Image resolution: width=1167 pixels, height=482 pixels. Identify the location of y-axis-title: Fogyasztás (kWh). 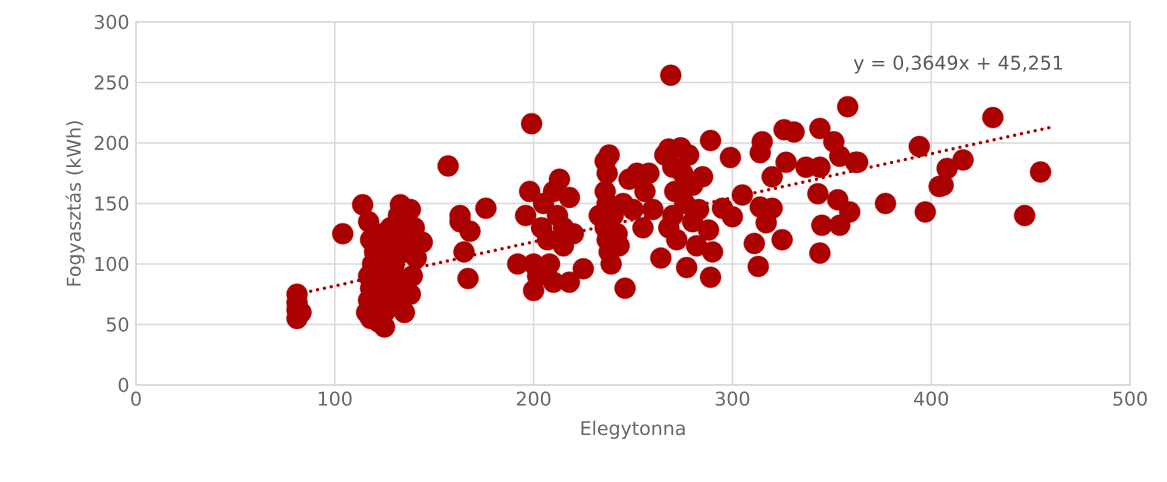
(75, 203).